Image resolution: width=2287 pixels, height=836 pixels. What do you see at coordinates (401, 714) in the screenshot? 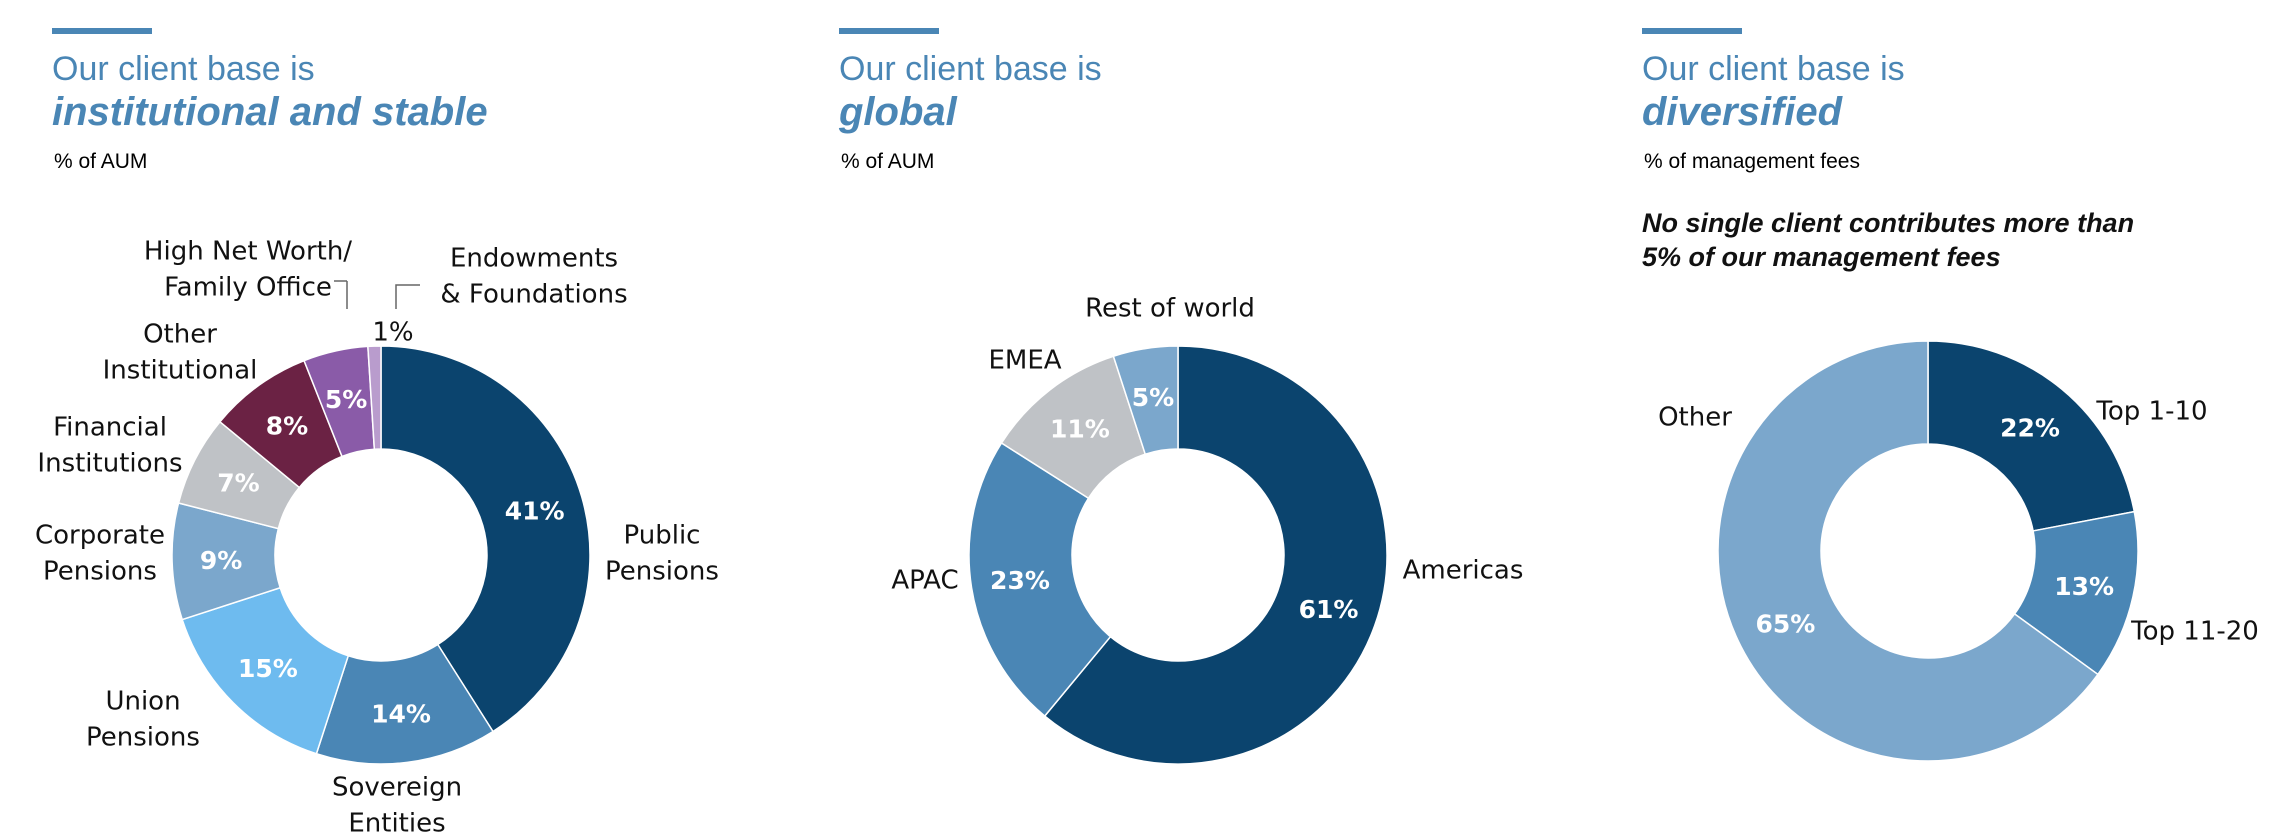
I see `slice-value-label: 14%` at bounding box center [401, 714].